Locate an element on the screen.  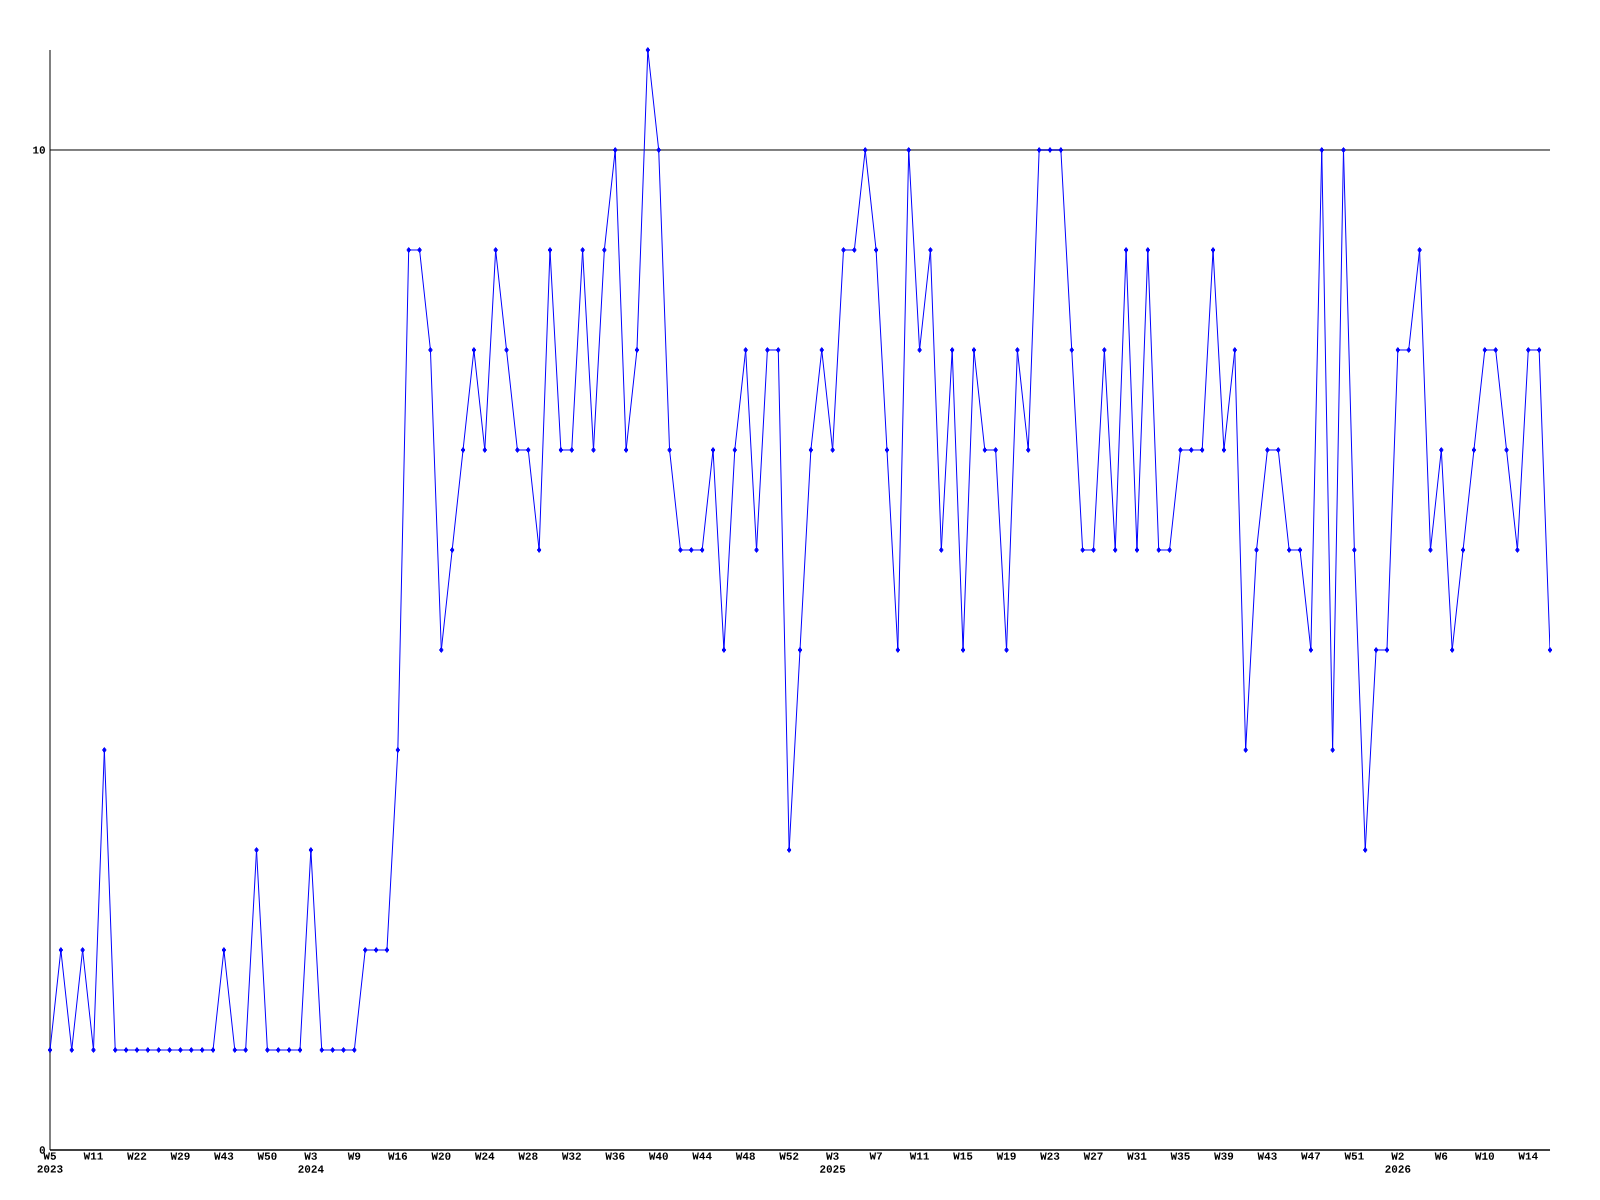
x-tick-label: W52 is located at coordinates (789, 1156).